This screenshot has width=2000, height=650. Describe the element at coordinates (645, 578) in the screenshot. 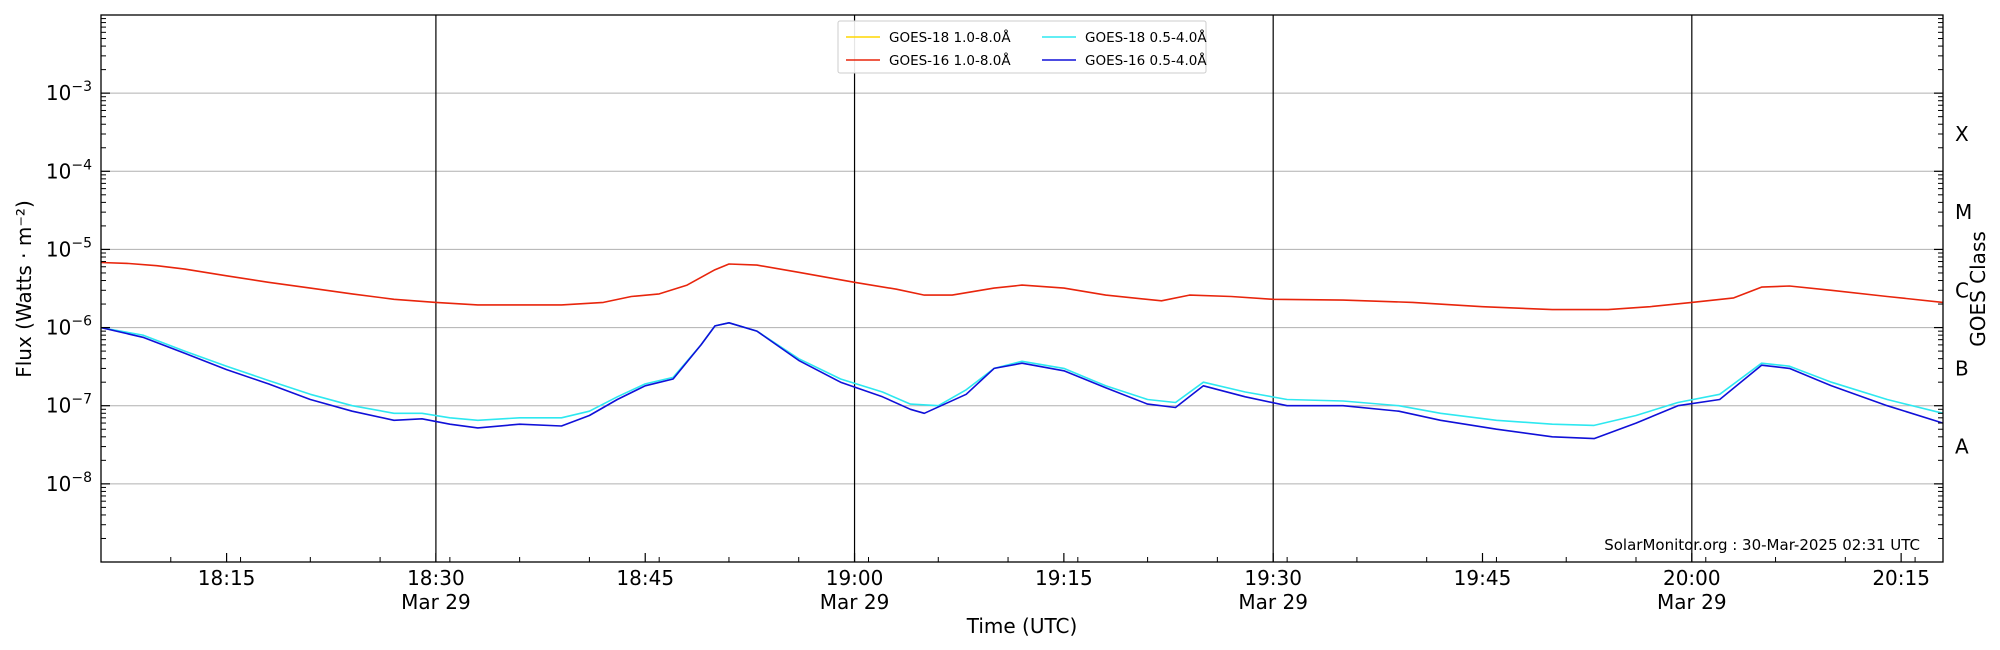

I see `x-tick-label: 18:45` at that location.